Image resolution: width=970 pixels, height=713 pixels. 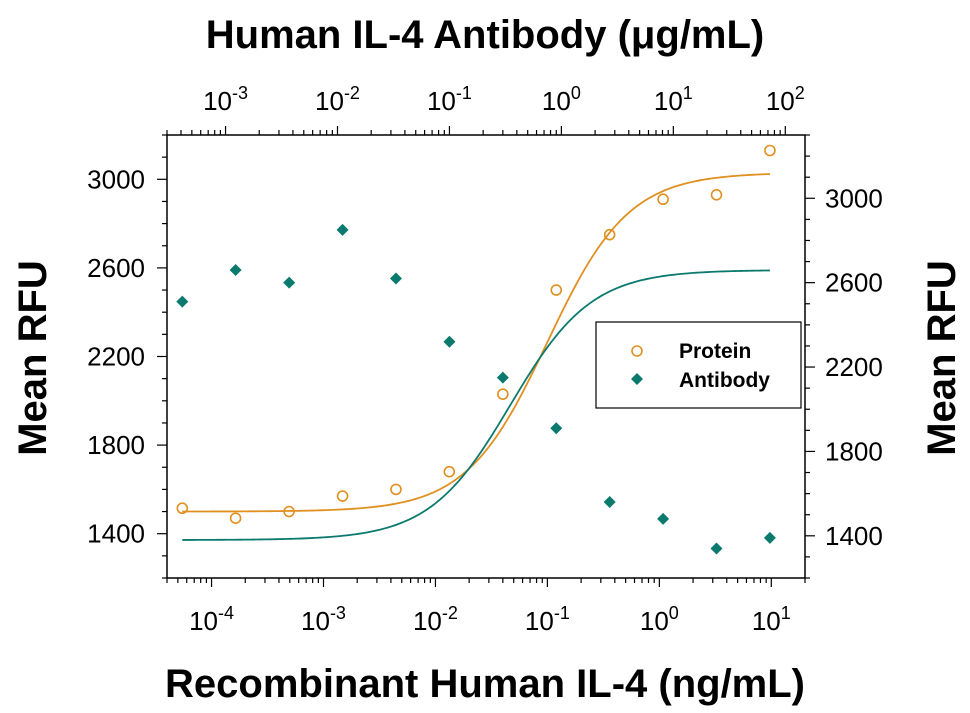 What do you see at coordinates (338, 613) in the screenshot?
I see `bottom-axis-tick-label-exponent: -3` at bounding box center [338, 613].